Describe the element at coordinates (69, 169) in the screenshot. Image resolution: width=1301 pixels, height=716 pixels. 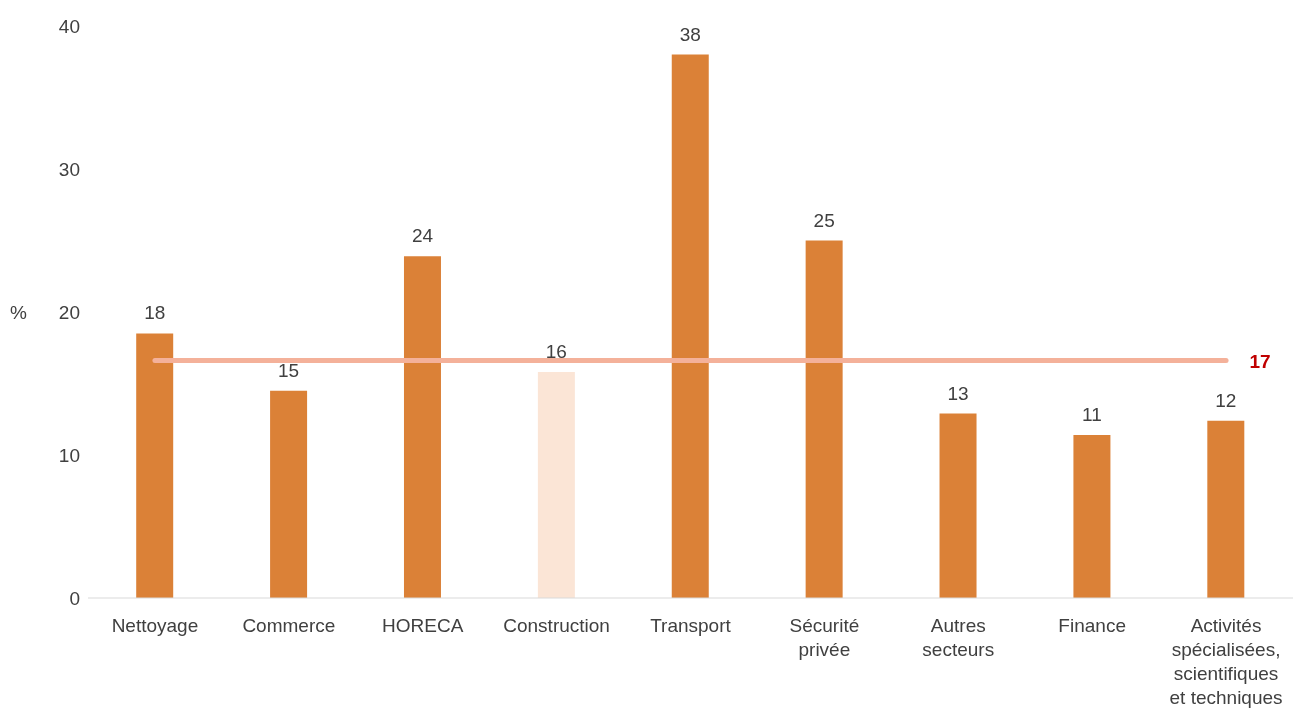
I see `y-tick-label: 30` at that location.